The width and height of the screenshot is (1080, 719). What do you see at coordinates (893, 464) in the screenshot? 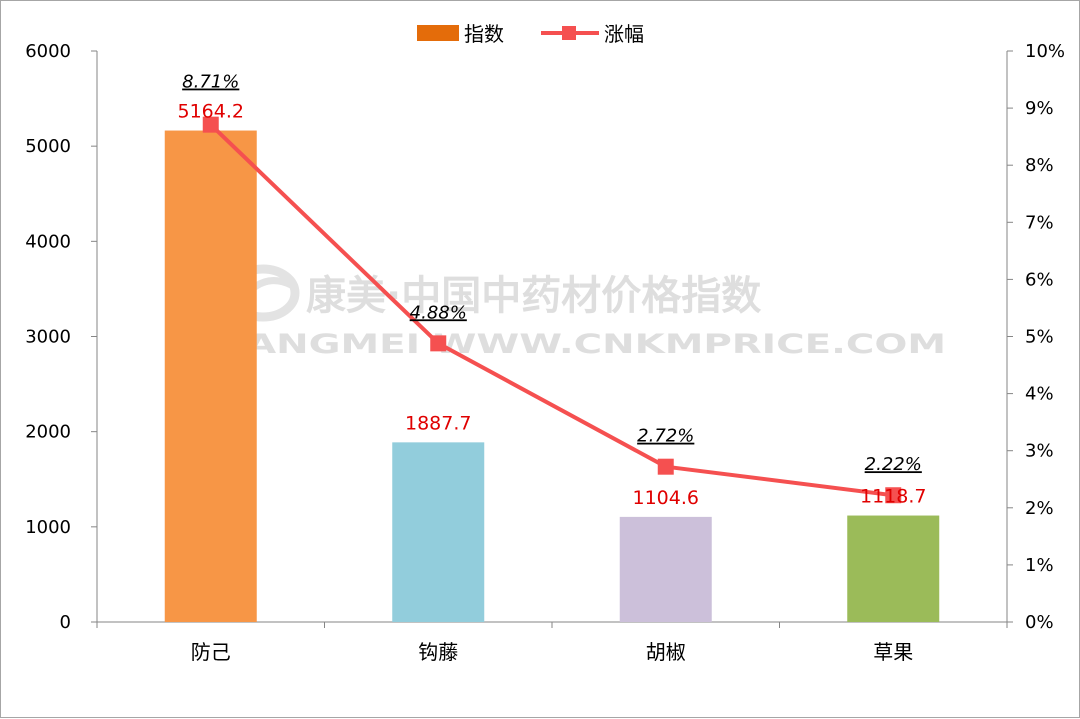
I see `line-value-label: 2.22%` at bounding box center [893, 464].